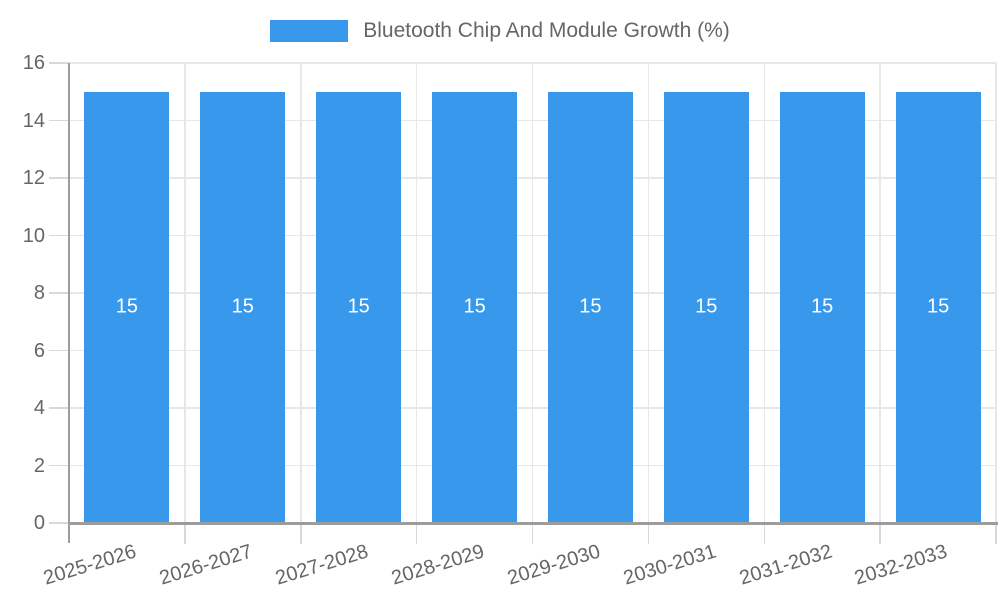 Image resolution: width=1000 pixels, height=600 pixels. I want to click on y-axis-line, so click(69, 303).